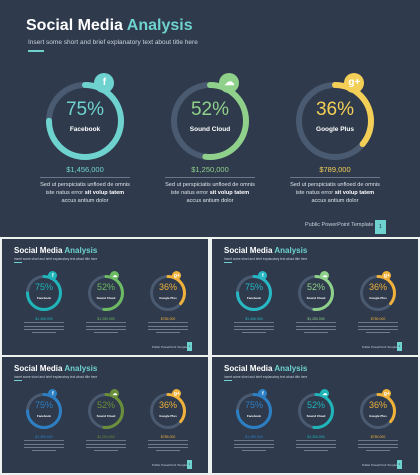 This screenshot has height=475, width=420. I want to click on icon-glyph: f, so click(262, 393).